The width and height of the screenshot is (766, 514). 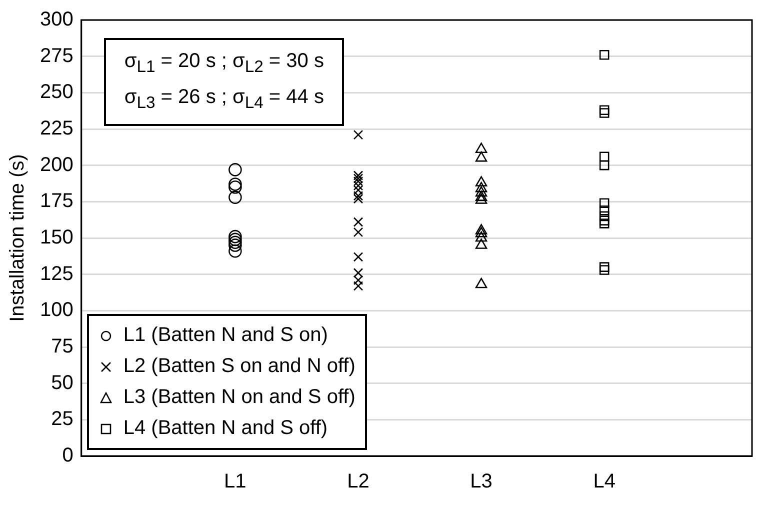 I want to click on y-tick-label: 25, so click(x=62, y=419).